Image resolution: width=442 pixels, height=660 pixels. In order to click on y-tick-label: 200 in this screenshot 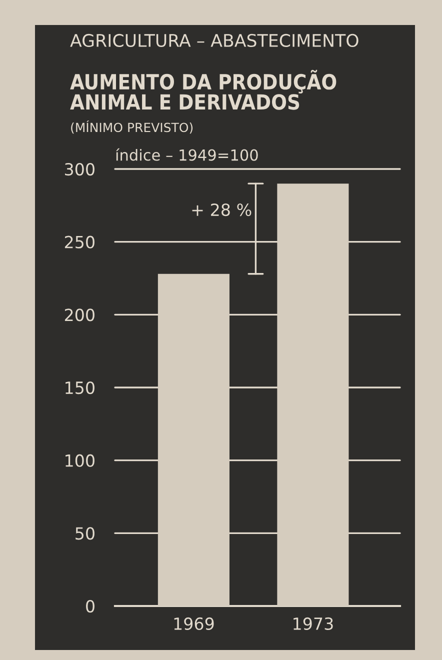, I will do `click(79, 315)`.